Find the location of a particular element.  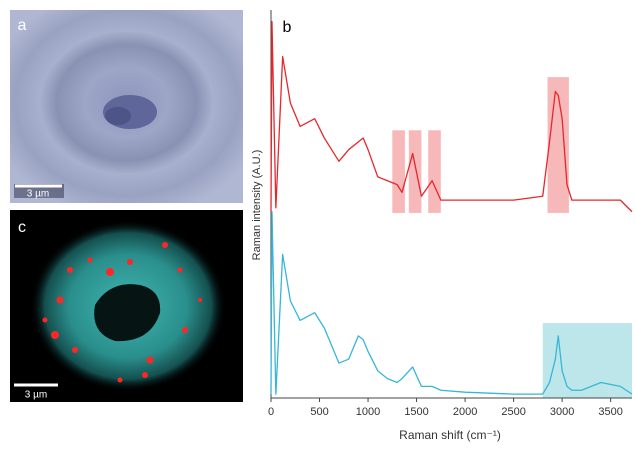

x-tick-label: 2000 is located at coordinates (465, 412).